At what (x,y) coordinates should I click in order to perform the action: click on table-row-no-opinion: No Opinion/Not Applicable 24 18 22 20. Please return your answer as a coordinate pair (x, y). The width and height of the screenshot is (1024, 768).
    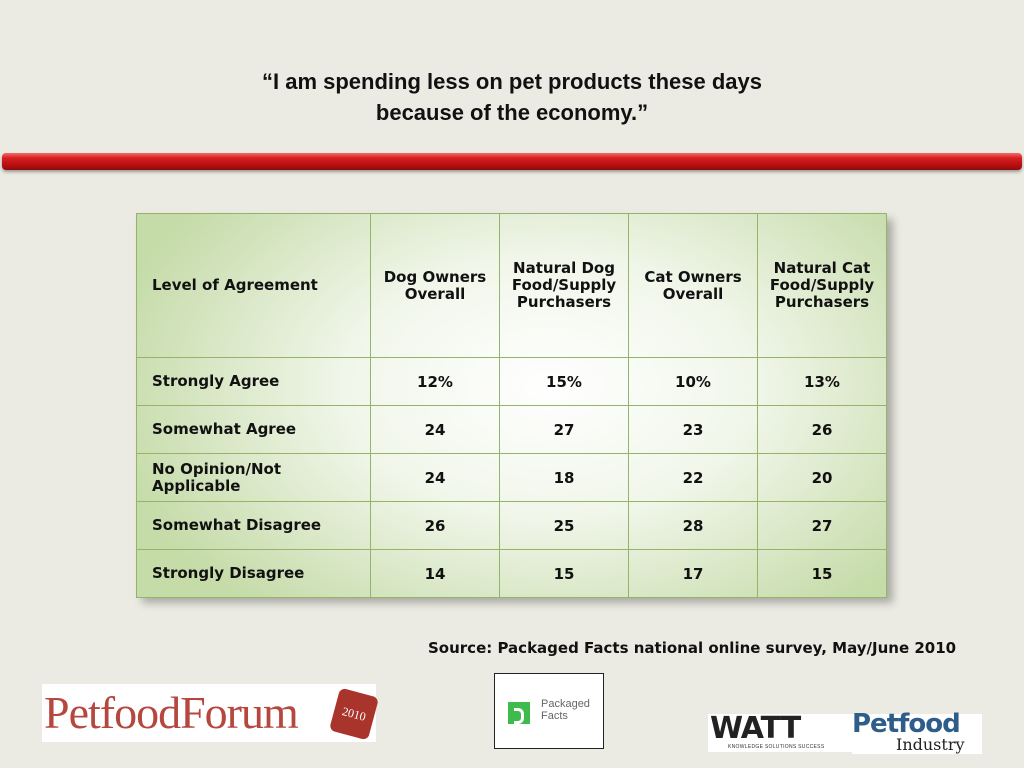
    Looking at the image, I should click on (511, 477).